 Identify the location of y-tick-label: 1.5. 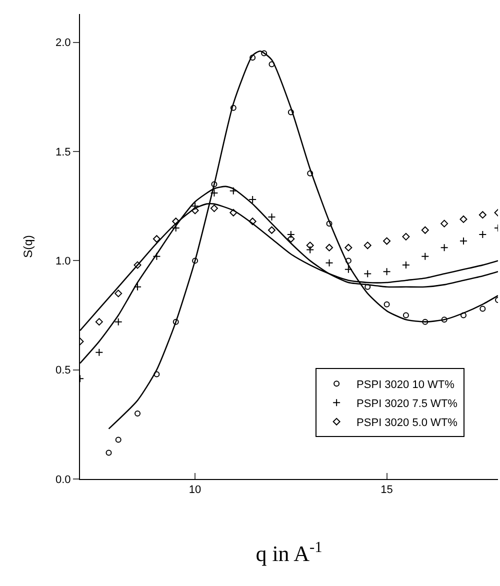
(63, 152).